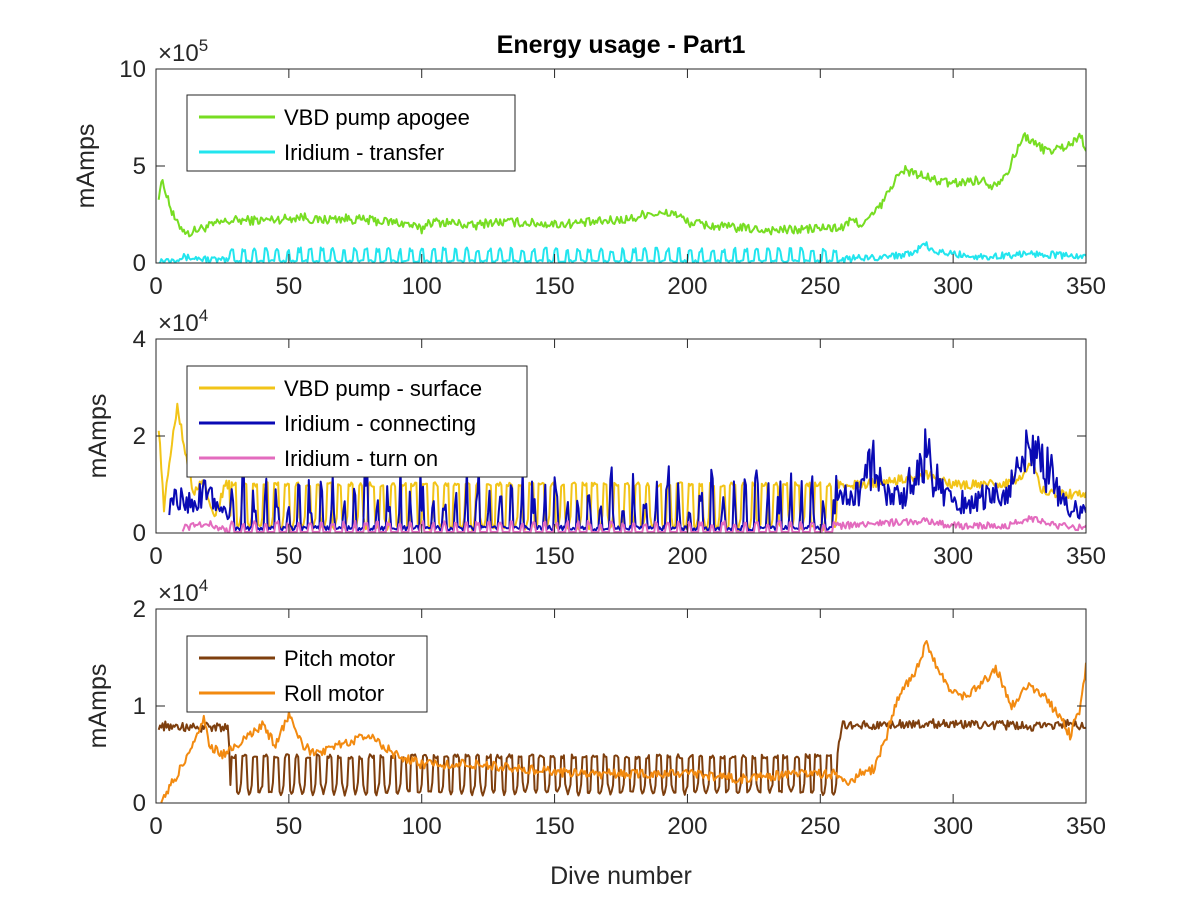  Describe the element at coordinates (377, 117) in the screenshot. I see `legend-label: VBD pump apogee` at that location.